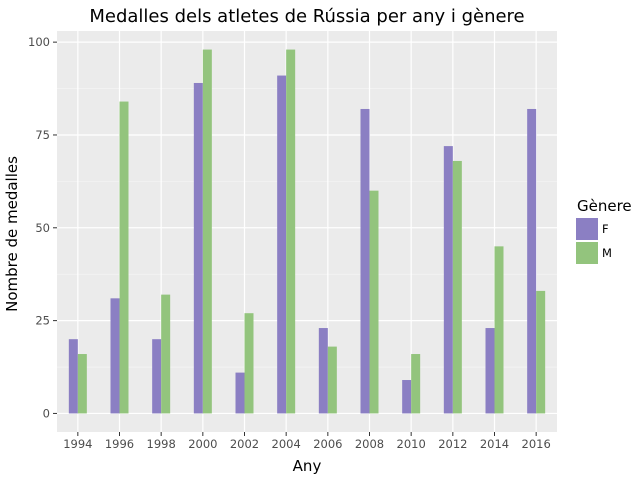  Describe the element at coordinates (244, 444) in the screenshot. I see `x-tick-label: 2002` at that location.